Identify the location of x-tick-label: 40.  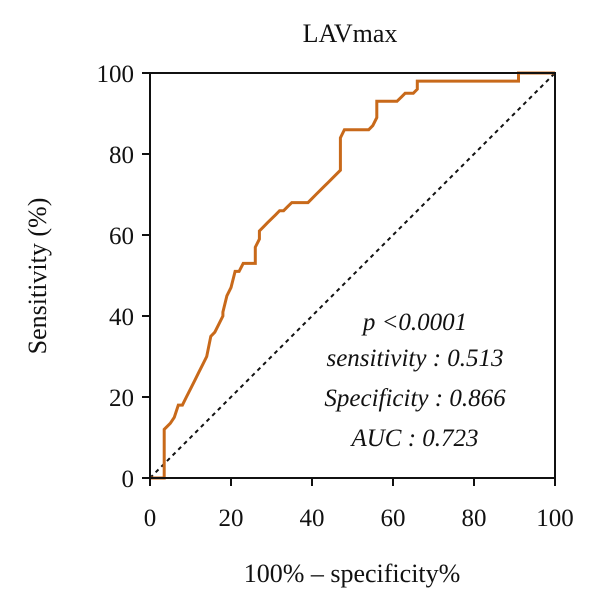
(312, 518).